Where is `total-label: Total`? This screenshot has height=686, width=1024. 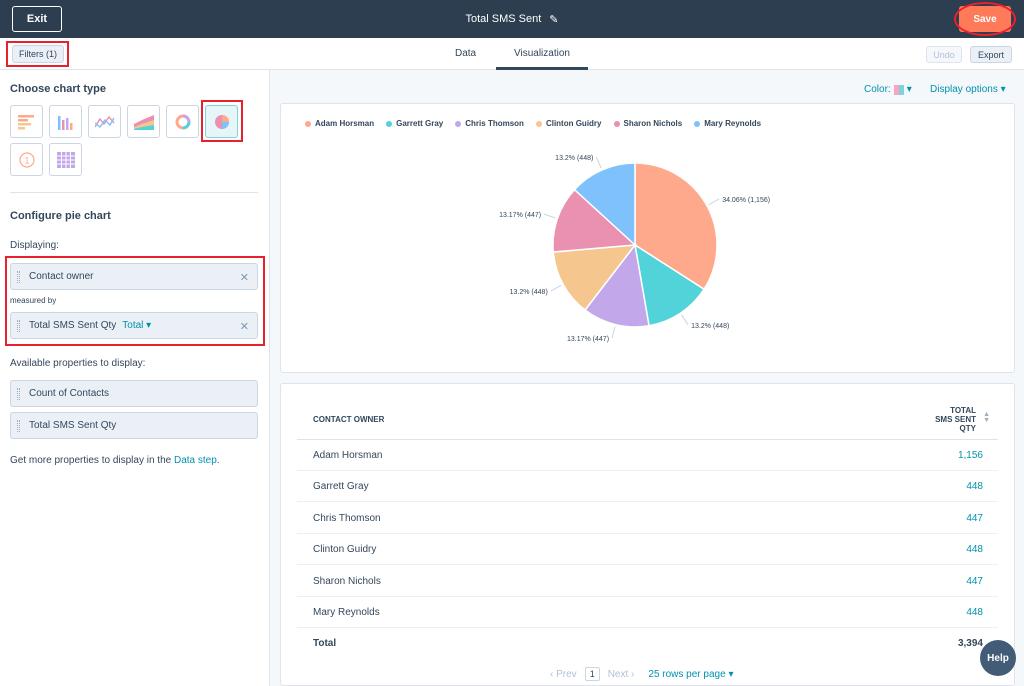 total-label: Total is located at coordinates (325, 644).